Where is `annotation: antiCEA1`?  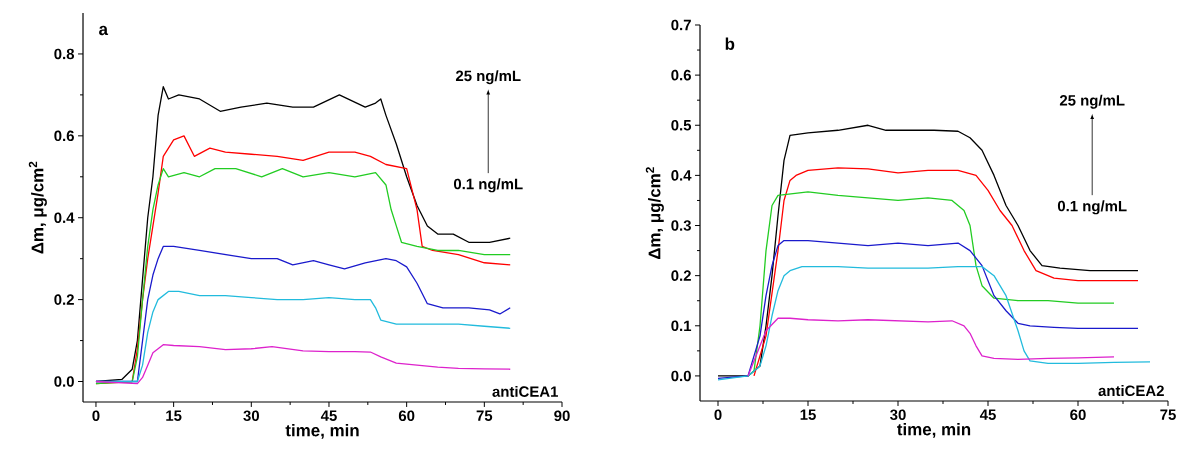
annotation: antiCEA1 is located at coordinates (525, 391).